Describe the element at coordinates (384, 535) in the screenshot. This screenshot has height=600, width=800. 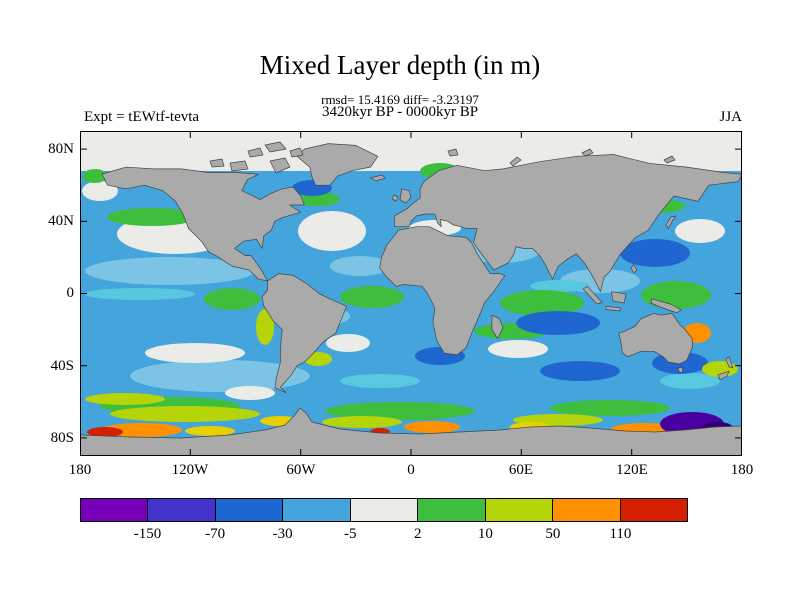
I see `colorbar-labels: -150 -70 -30 -5 2 10 50 110` at that location.